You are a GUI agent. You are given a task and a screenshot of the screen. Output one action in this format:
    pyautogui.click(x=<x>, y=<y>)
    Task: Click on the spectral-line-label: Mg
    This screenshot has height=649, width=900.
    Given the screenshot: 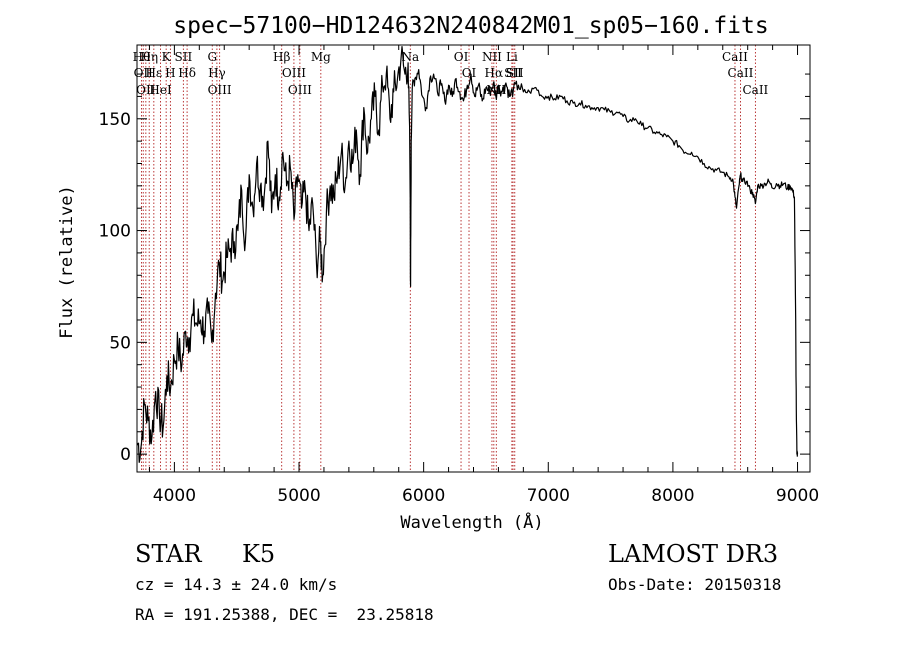 What is the action you would take?
    pyautogui.click(x=321, y=57)
    